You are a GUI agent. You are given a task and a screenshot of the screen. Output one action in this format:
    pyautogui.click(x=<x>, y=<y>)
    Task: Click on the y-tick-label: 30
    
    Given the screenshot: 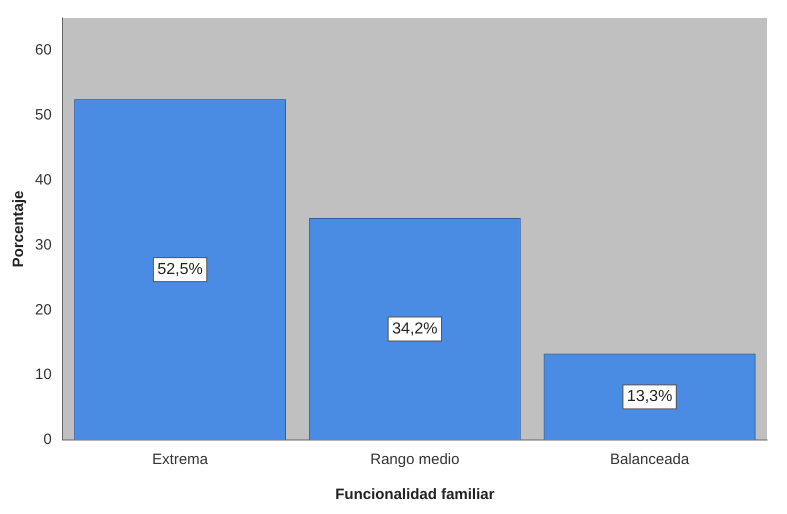 What is the action you would take?
    pyautogui.click(x=43, y=245)
    